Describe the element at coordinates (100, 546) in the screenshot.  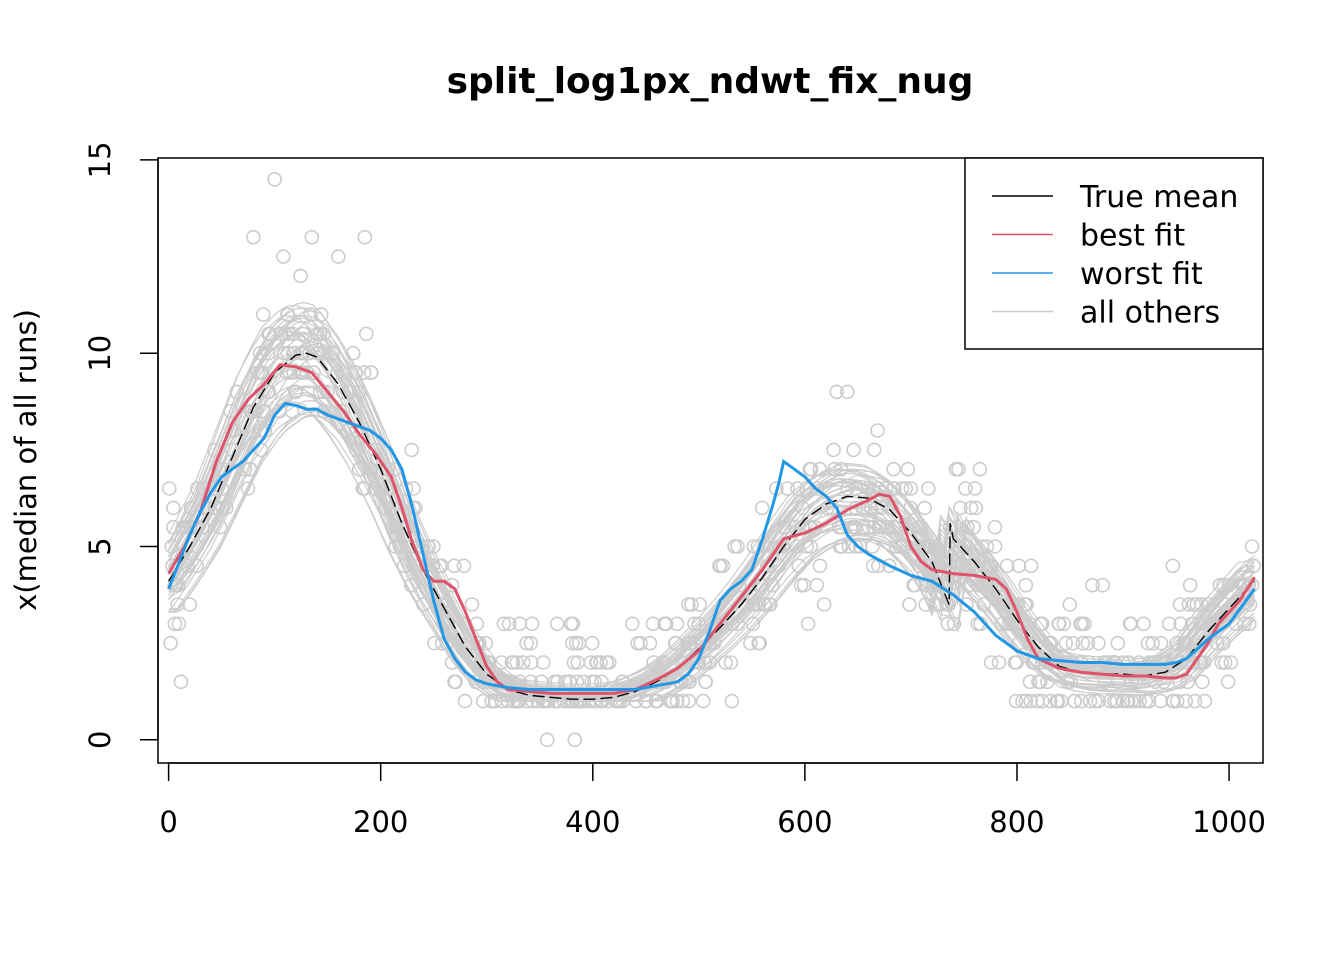
I see `y-tick-label: 5` at that location.